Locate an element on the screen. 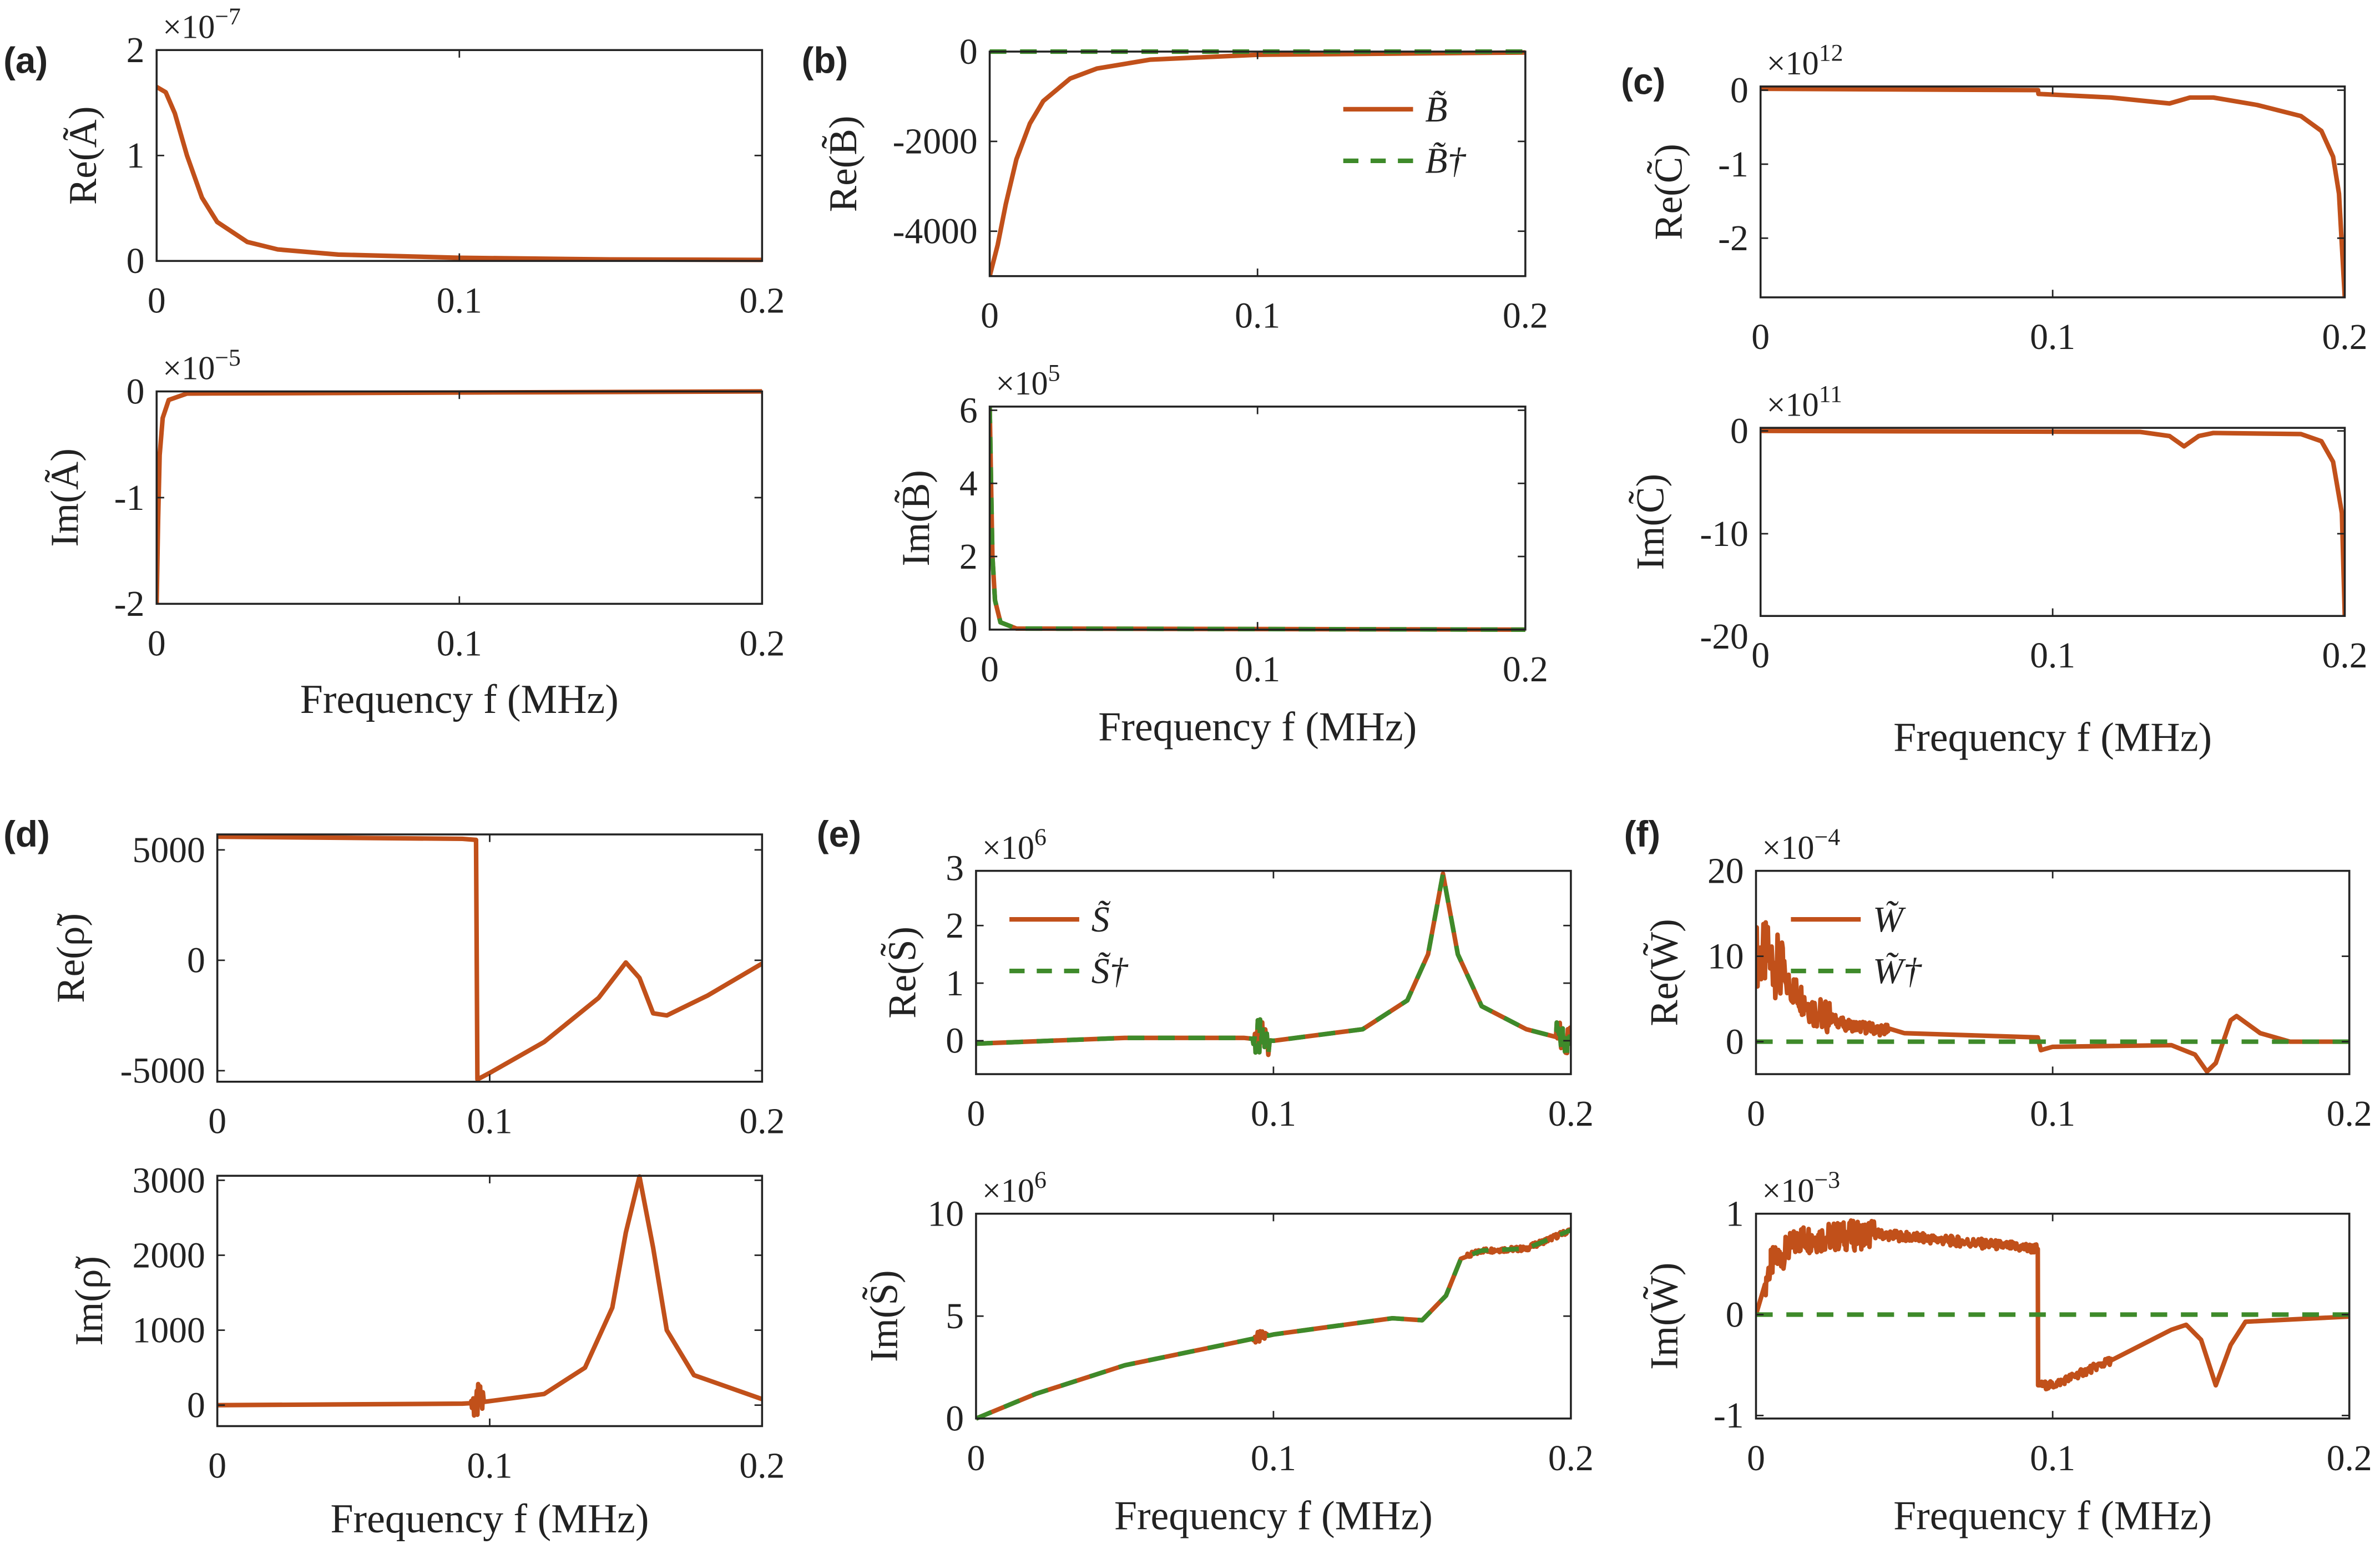  y-tick-label: -10 is located at coordinates (1724, 534).